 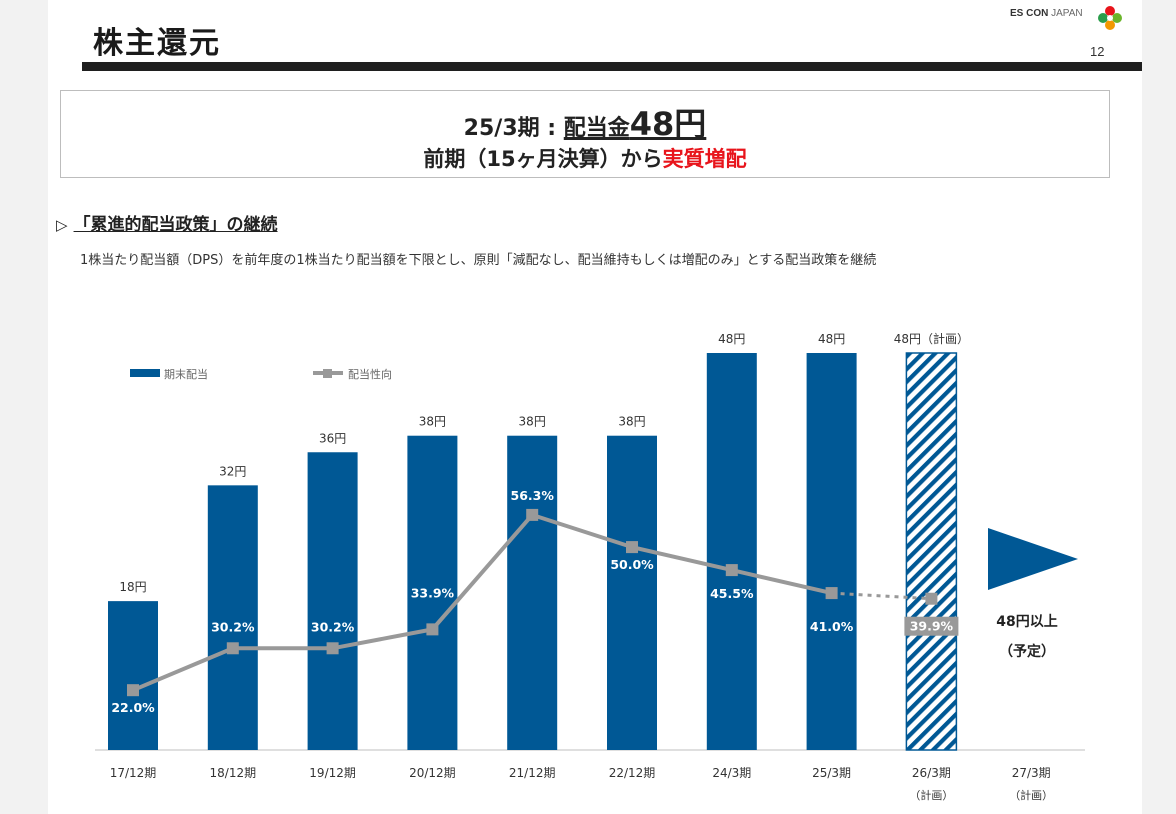 What do you see at coordinates (1027, 651) in the screenshot?
I see `outlook-note: （予定）` at bounding box center [1027, 651].